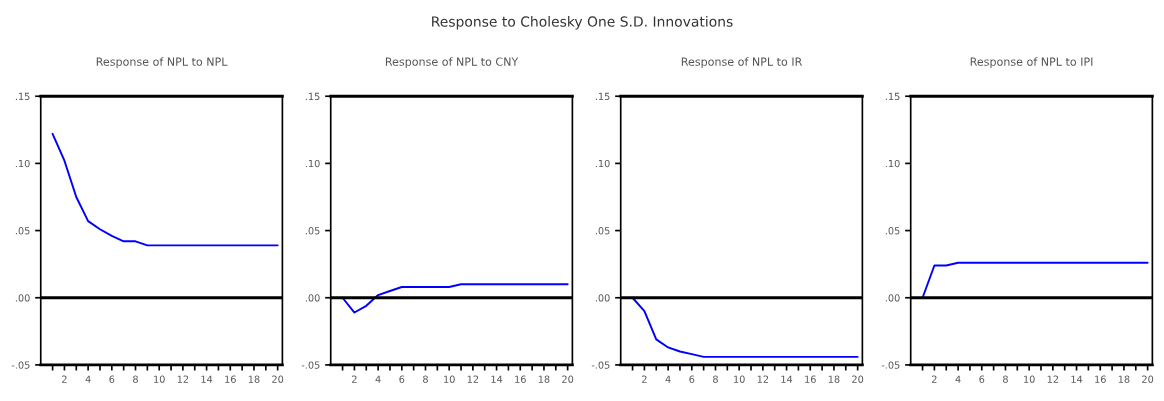  What do you see at coordinates (741, 62) in the screenshot?
I see `chart-title: Response of NPL to IR` at bounding box center [741, 62].